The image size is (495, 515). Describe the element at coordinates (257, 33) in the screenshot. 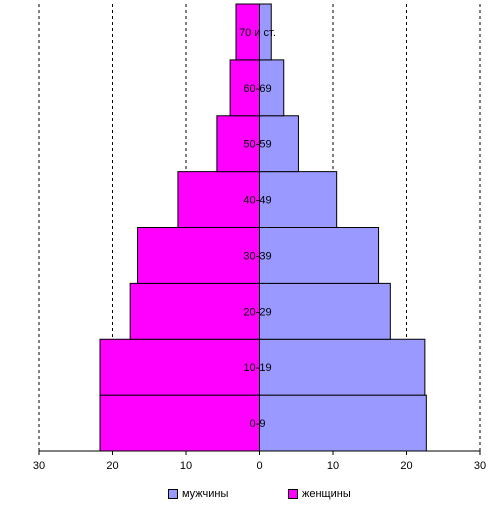

I see `category-label-7: 70 и ст.` at that location.